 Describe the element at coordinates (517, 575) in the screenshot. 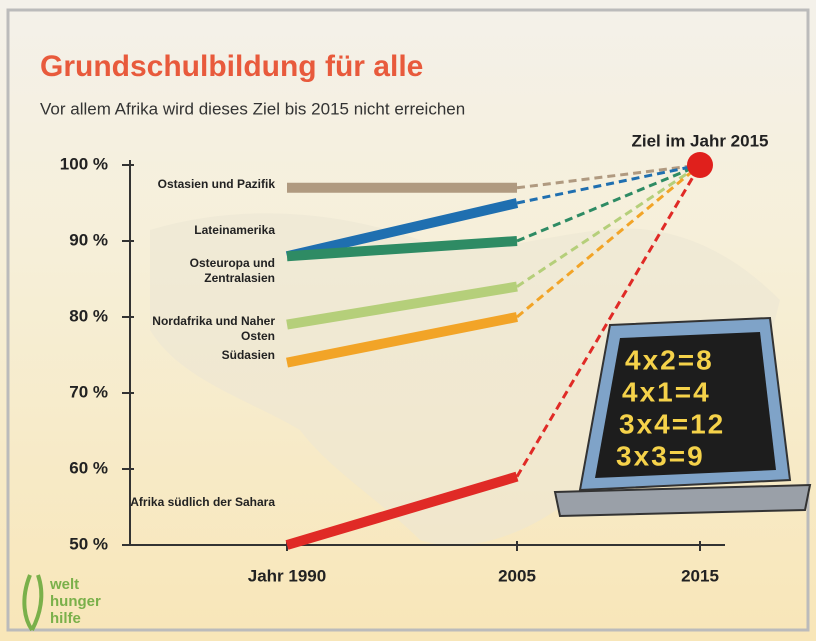

I see `x-tick-label: 2005` at that location.